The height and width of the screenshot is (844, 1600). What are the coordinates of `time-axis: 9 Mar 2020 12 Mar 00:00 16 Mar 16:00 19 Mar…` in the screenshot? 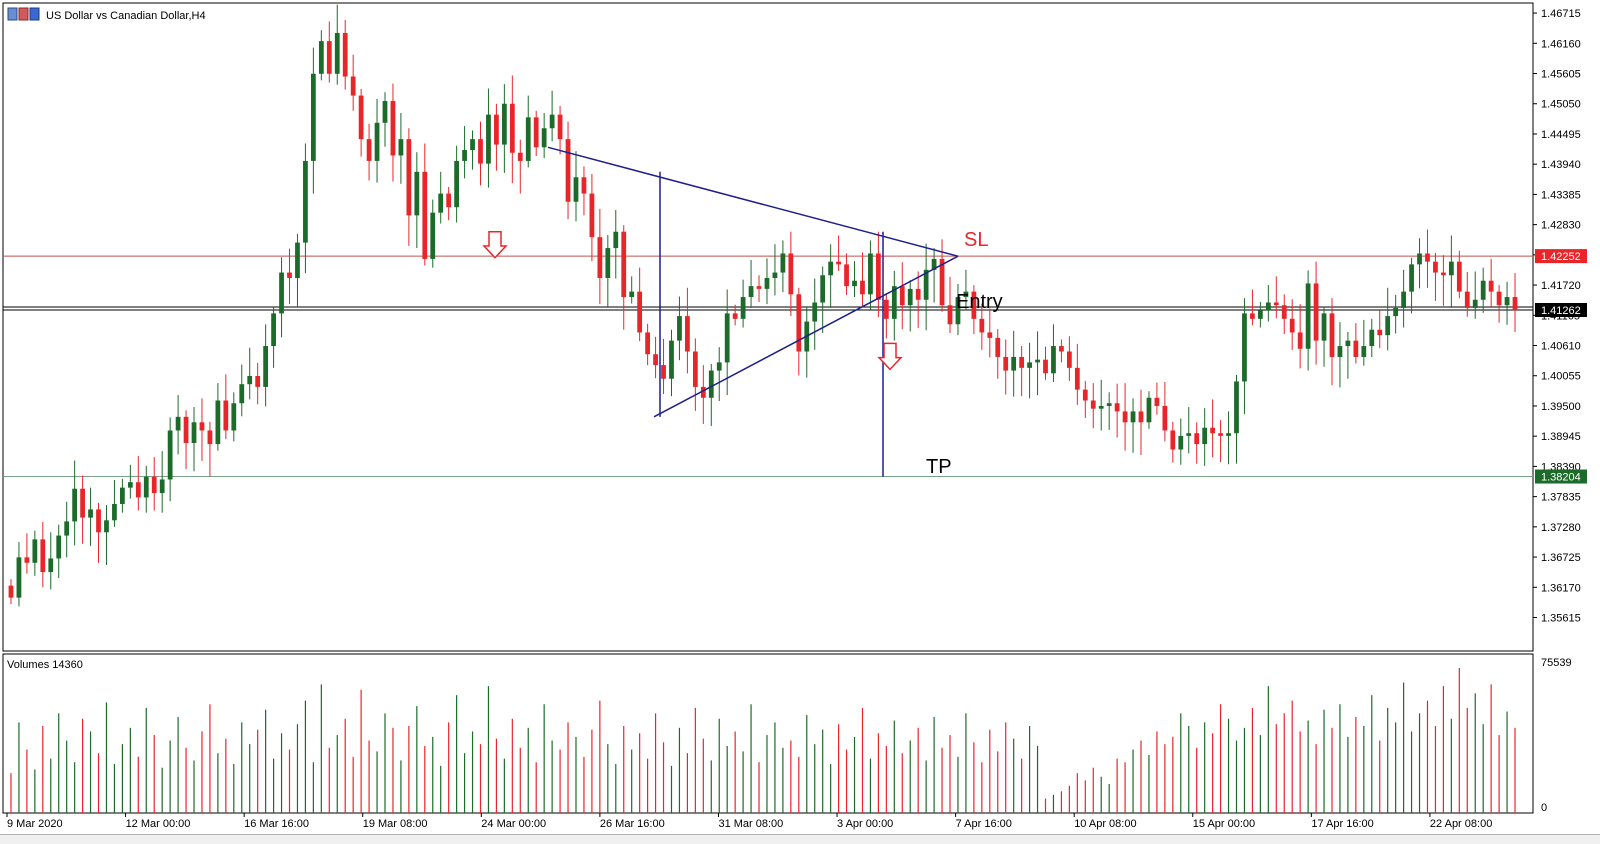 It's located at (749, 821).